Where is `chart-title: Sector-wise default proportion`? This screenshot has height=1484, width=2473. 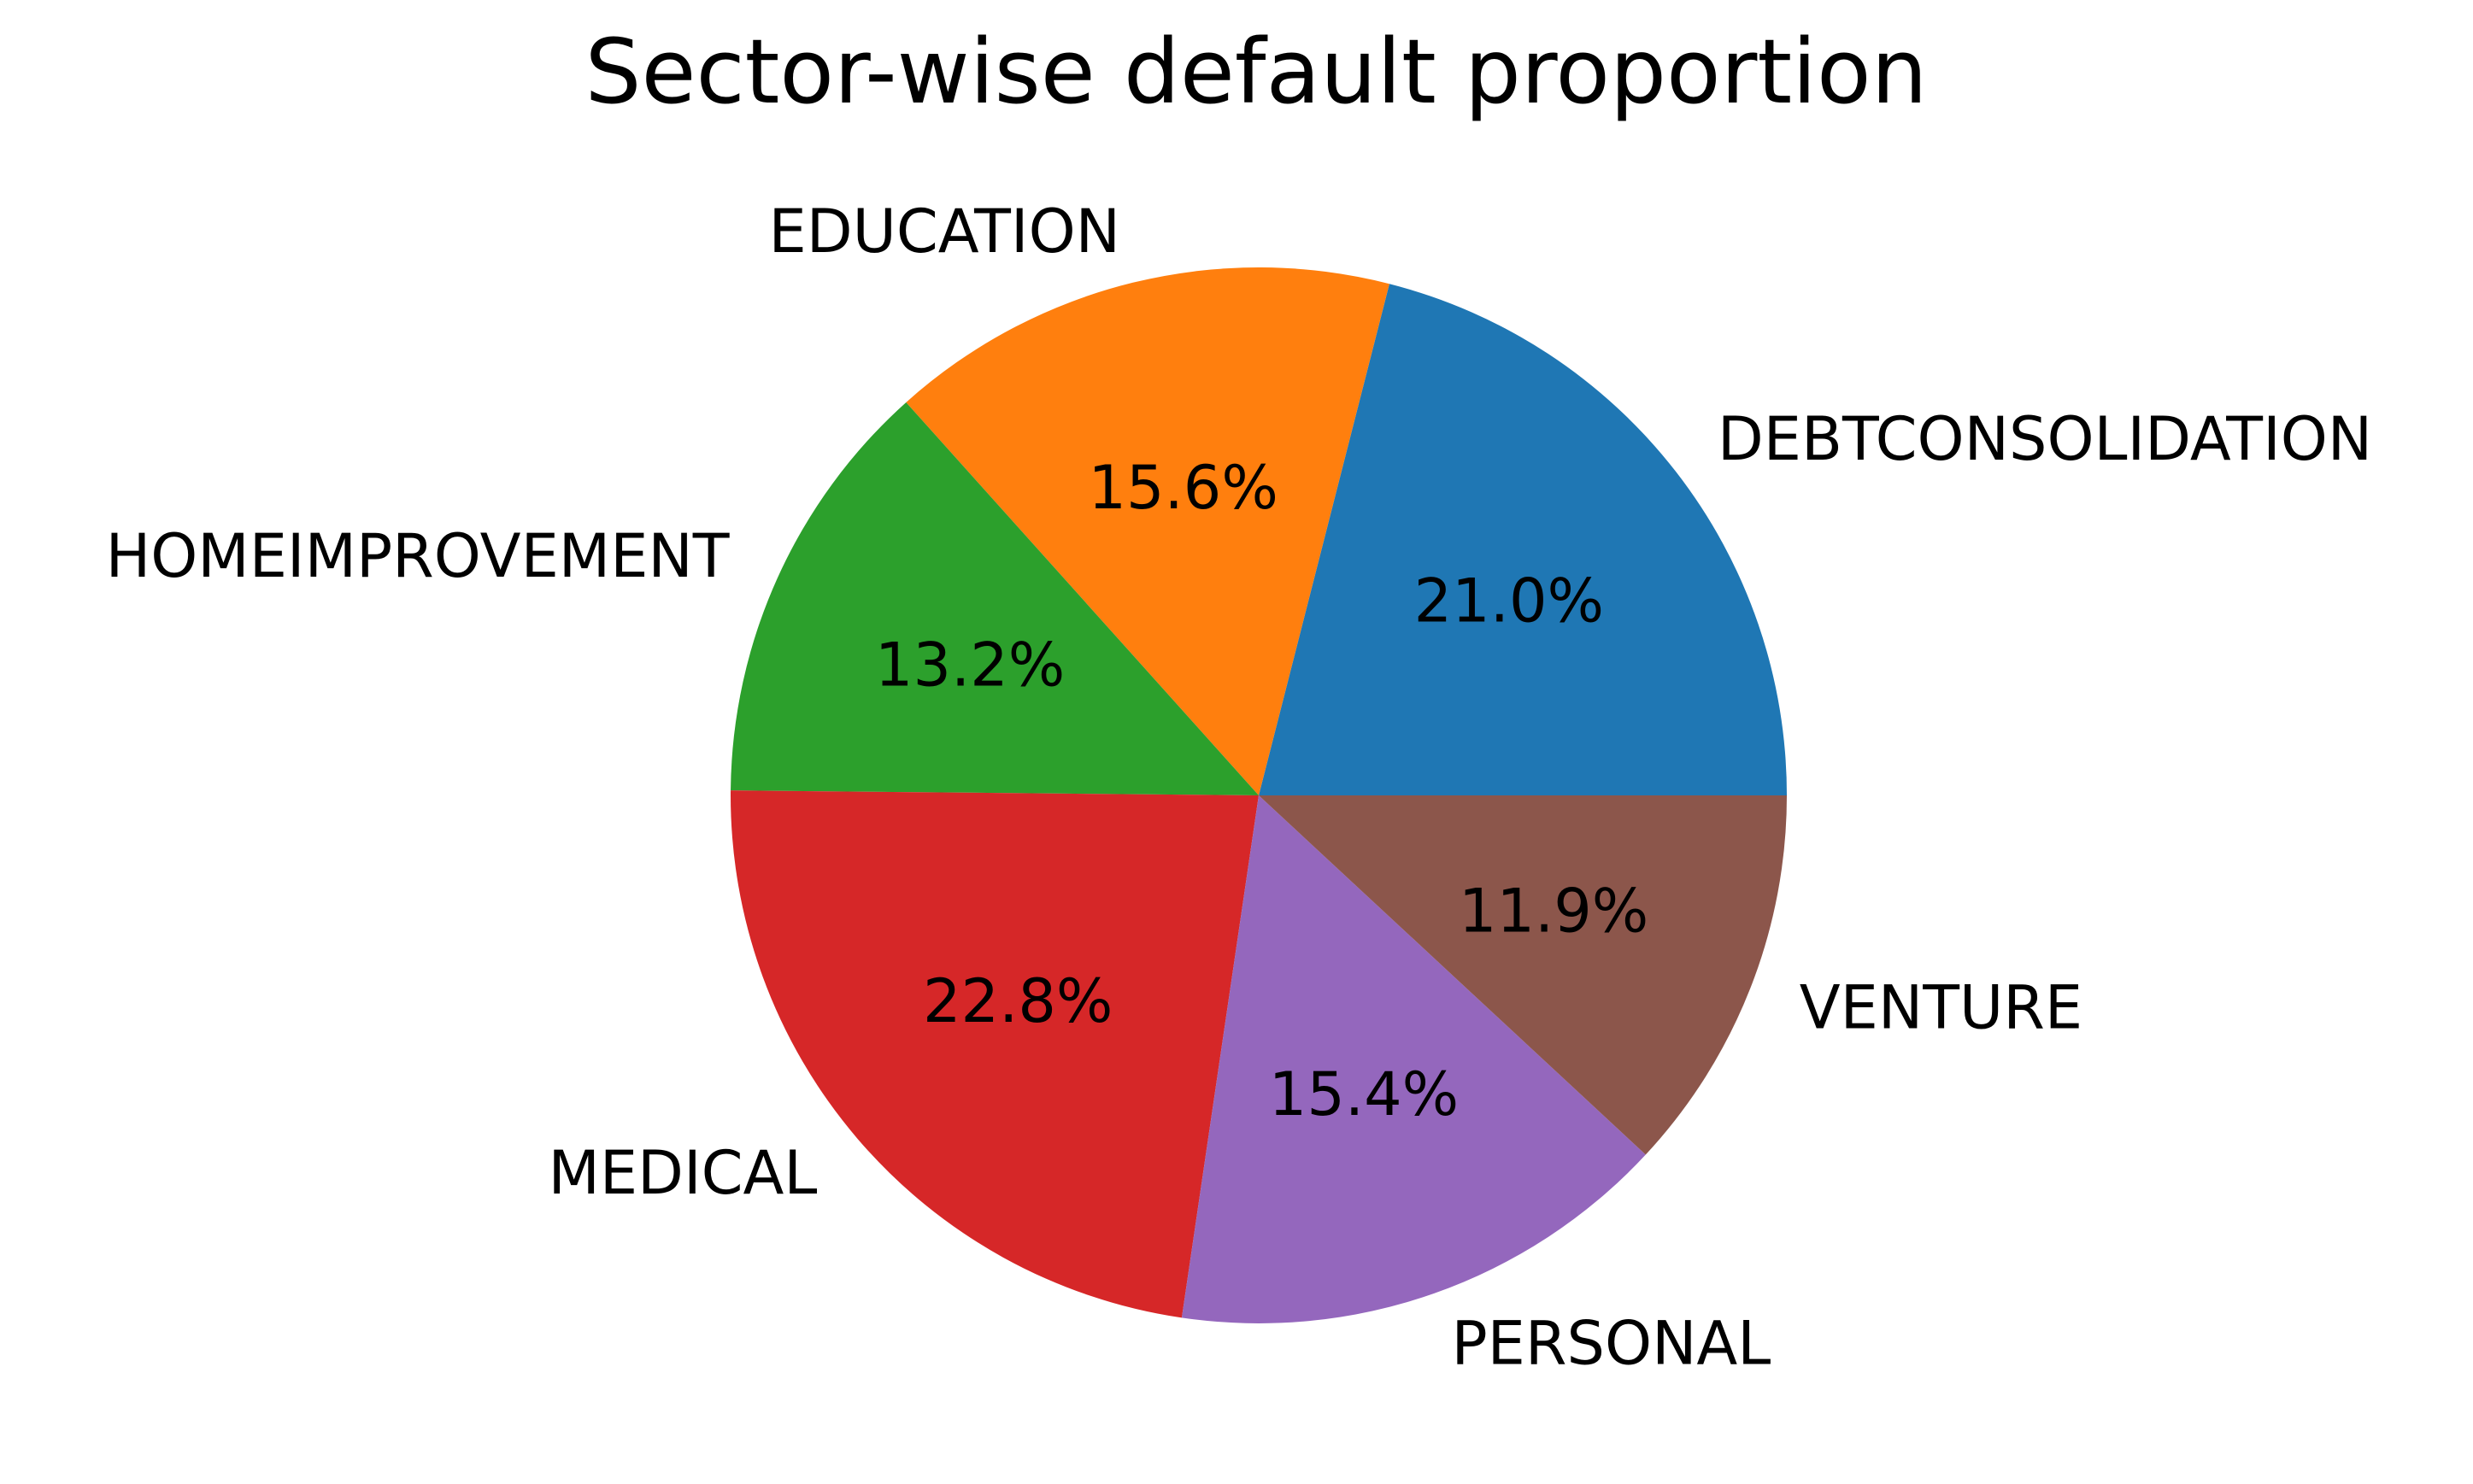 chart-title: Sector-wise default proportion is located at coordinates (1255, 72).